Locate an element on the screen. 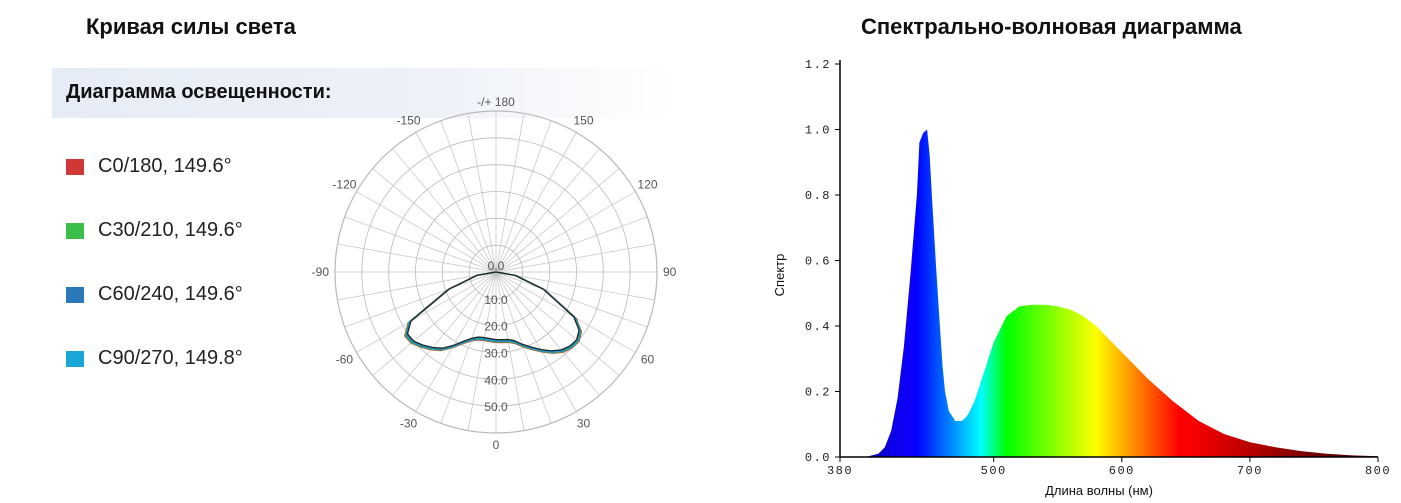 This screenshot has height=503, width=1401. polar-angle-label: -90 is located at coordinates (321, 272).